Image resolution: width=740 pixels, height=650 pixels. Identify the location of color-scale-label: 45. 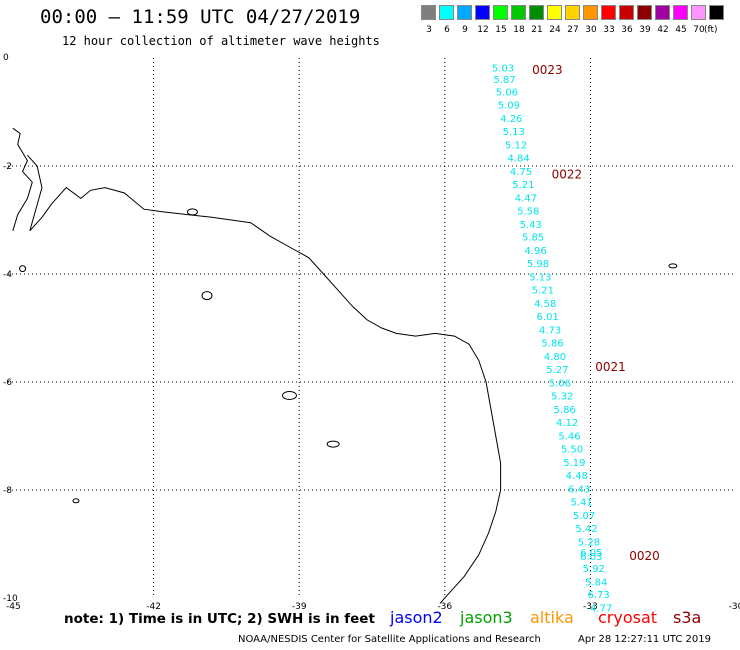
(681, 30).